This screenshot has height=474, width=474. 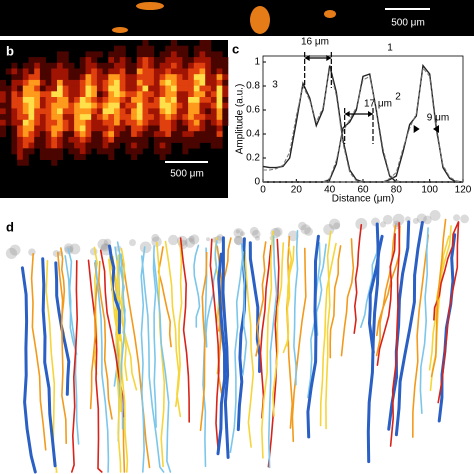 What do you see at coordinates (429, 190) in the screenshot?
I see `x-tick-label: 100` at bounding box center [429, 190].